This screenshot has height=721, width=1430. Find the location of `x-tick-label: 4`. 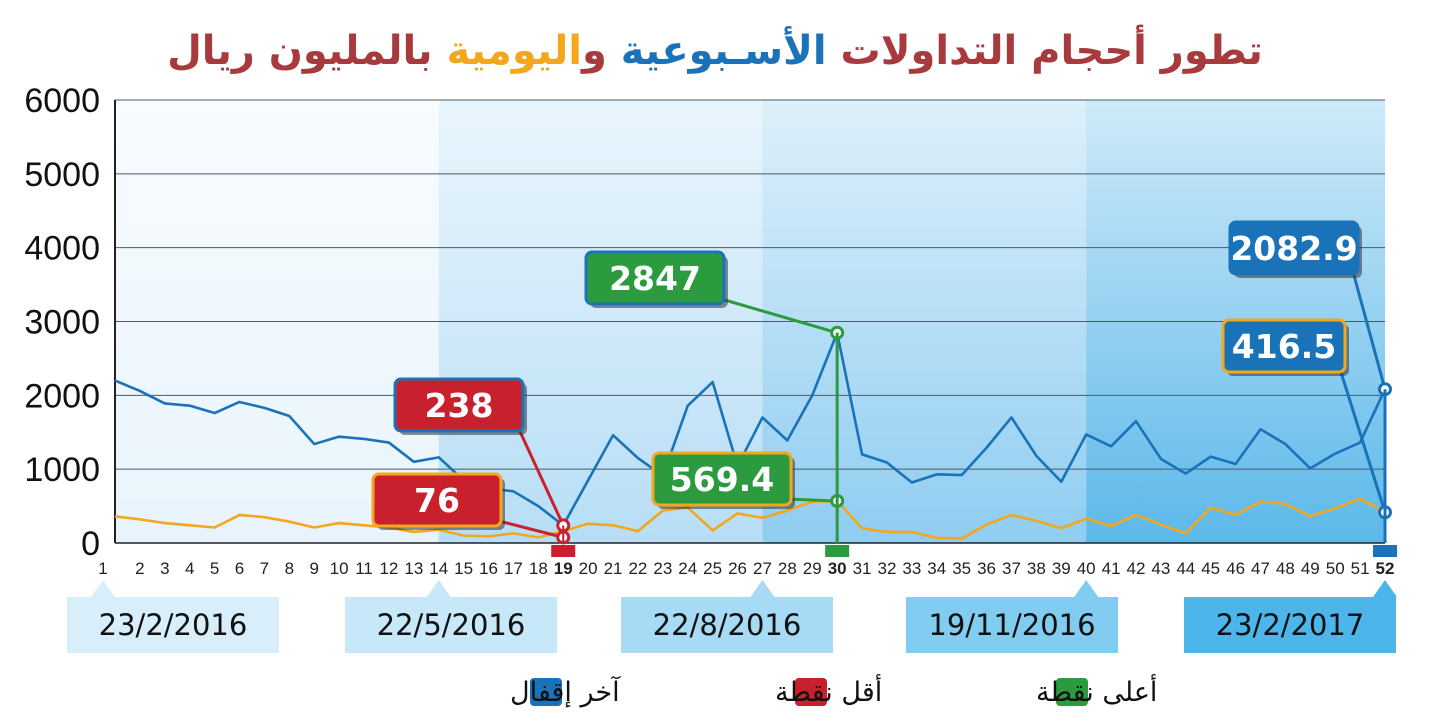

x-tick-label: 4 is located at coordinates (189, 568).